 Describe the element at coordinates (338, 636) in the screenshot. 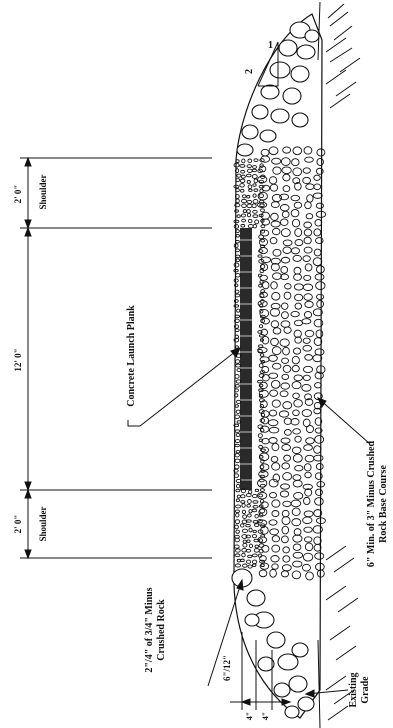

I see `earth-hatch-bottom` at that location.